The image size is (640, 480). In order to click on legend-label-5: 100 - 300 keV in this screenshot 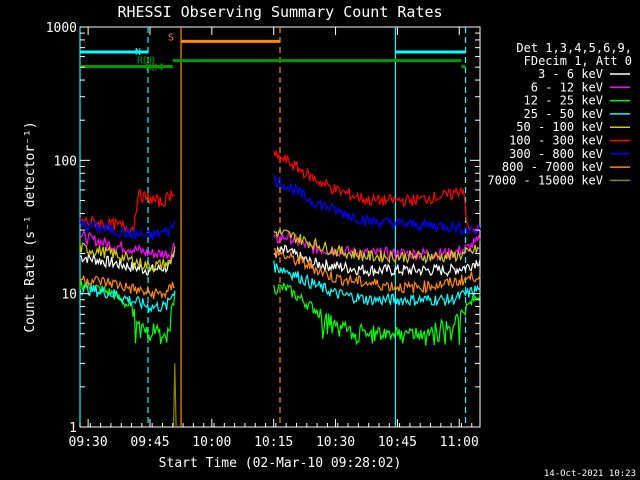, I will do `click(556, 141)`.